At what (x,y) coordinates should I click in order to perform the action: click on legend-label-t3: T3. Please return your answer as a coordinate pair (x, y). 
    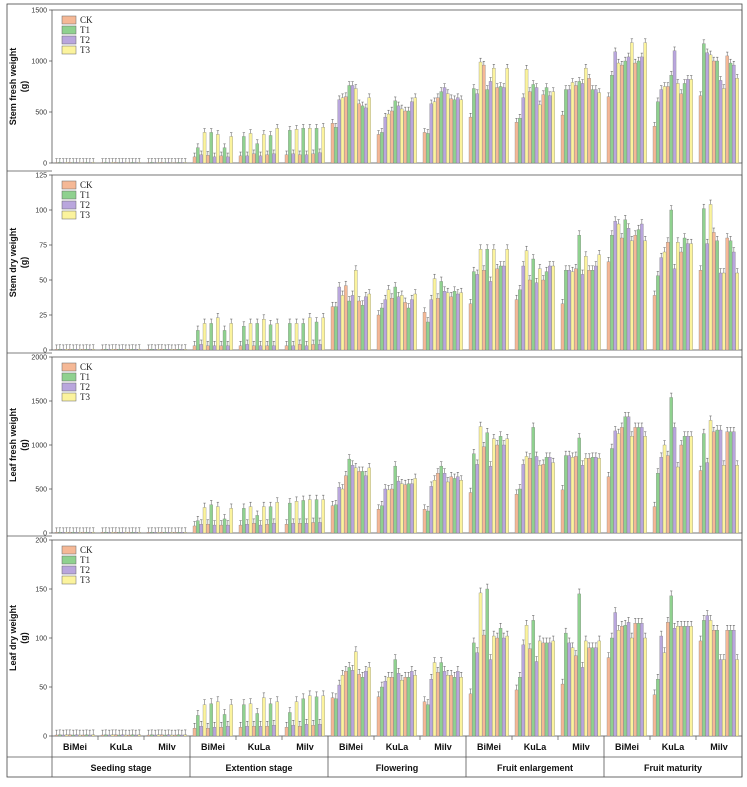
    Looking at the image, I should click on (85, 397).